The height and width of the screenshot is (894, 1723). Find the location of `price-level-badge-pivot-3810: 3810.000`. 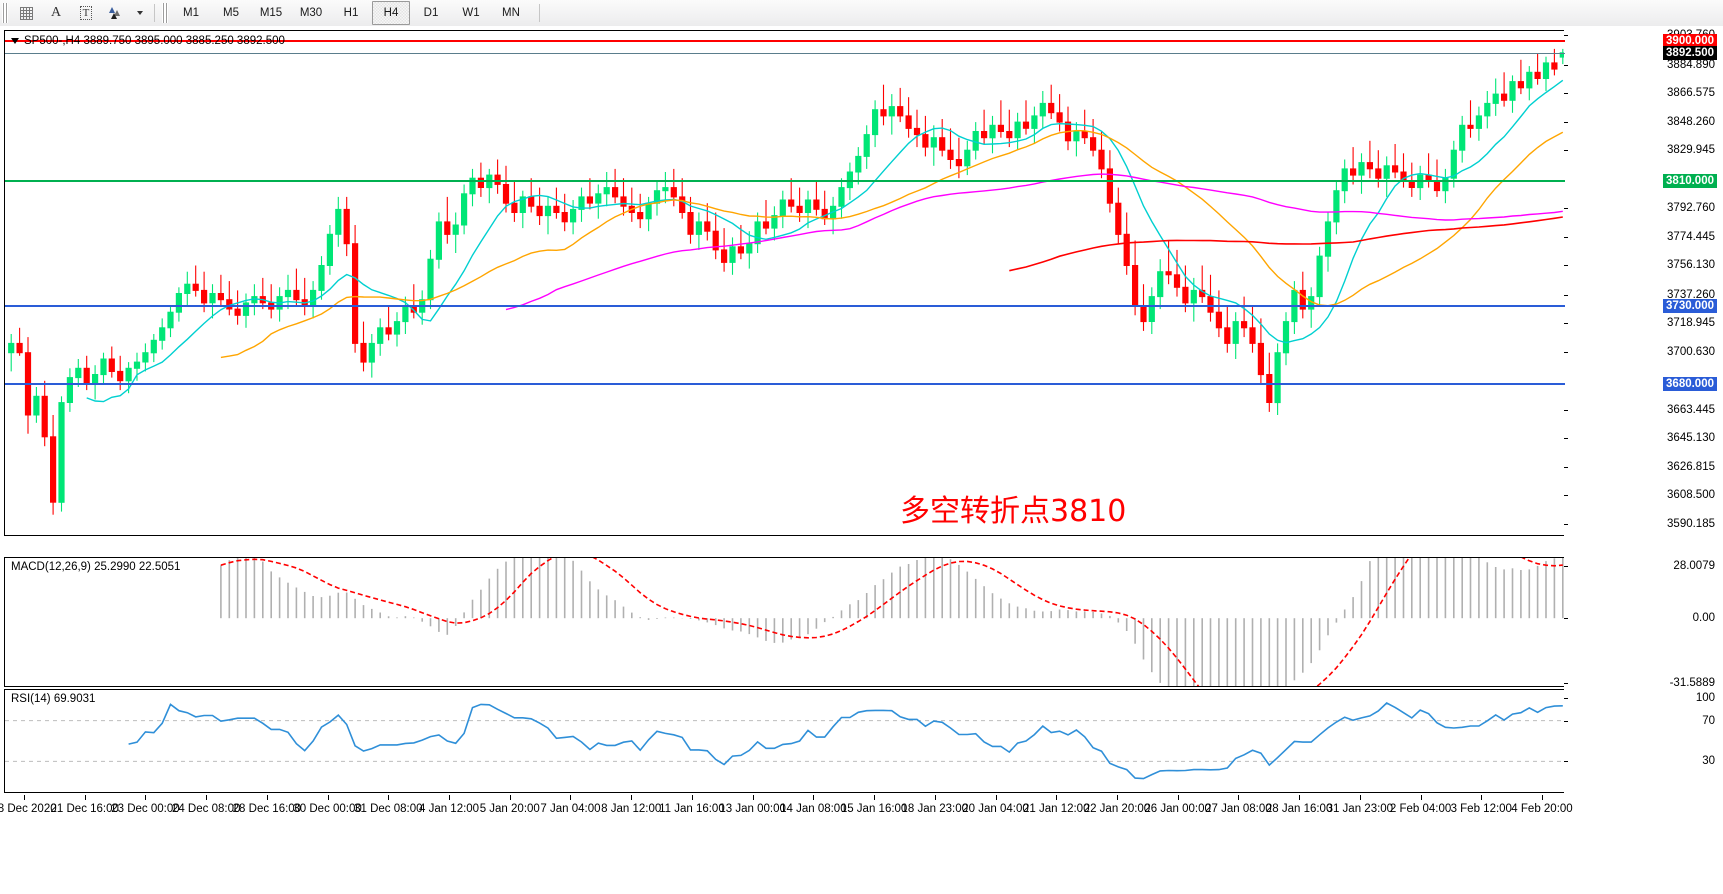

price-level-badge-pivot-3810: 3810.000 is located at coordinates (1690, 181).